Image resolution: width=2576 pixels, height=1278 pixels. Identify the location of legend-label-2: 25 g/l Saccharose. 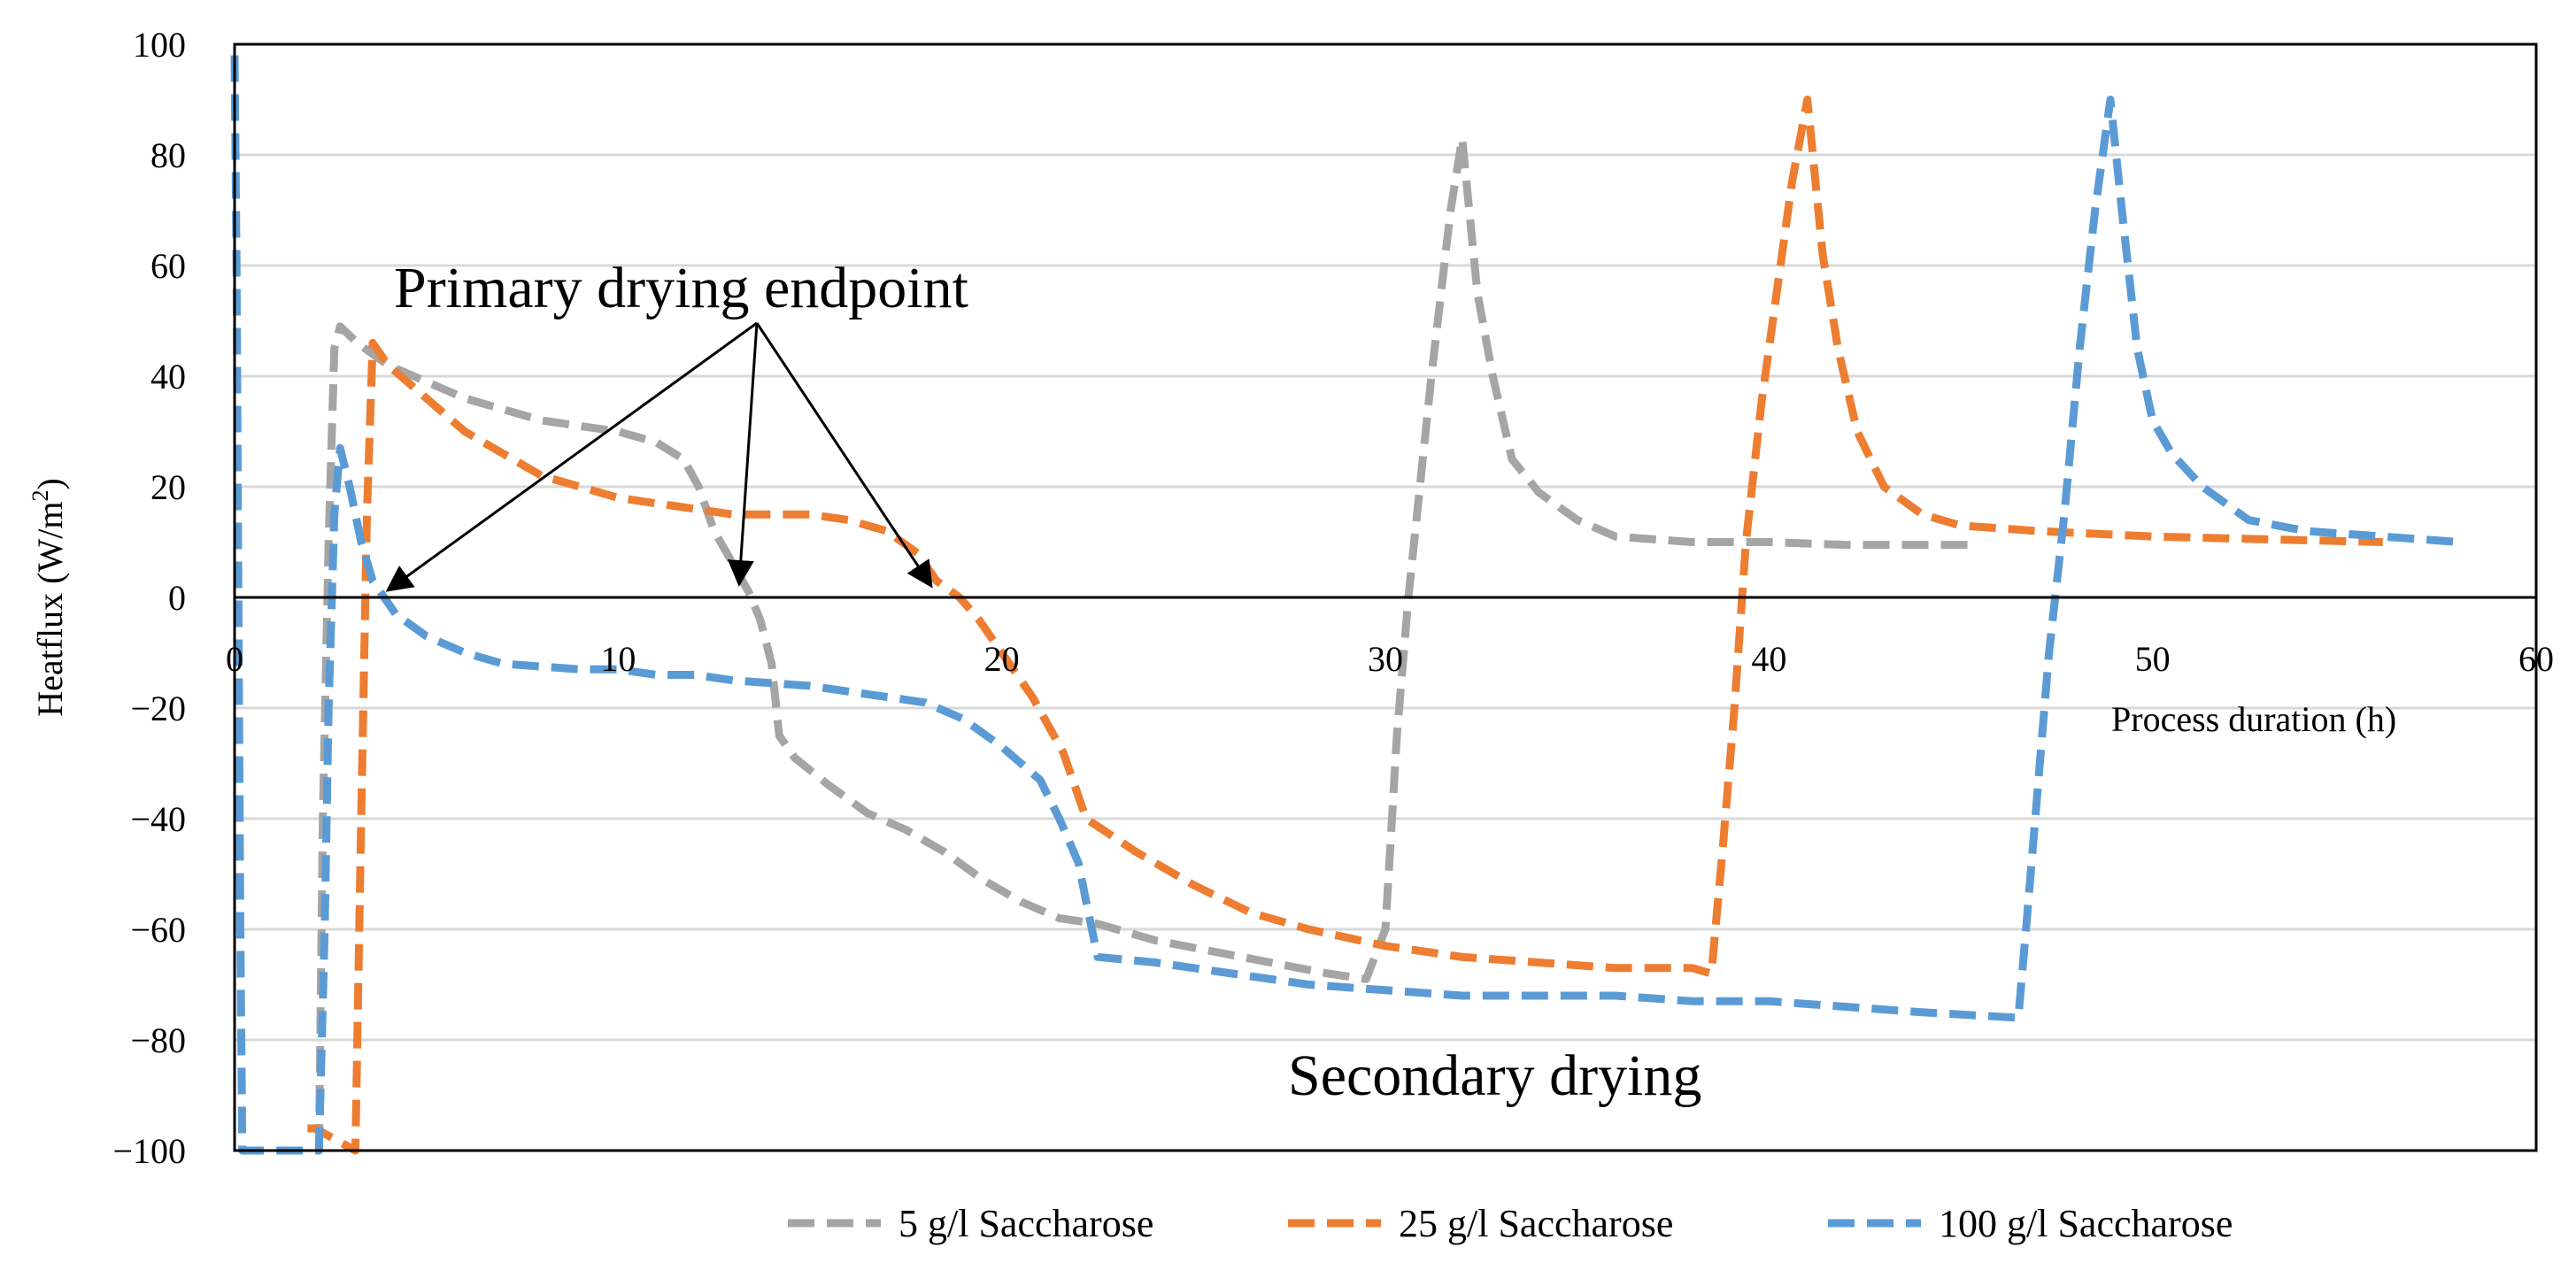
(1536, 1223).